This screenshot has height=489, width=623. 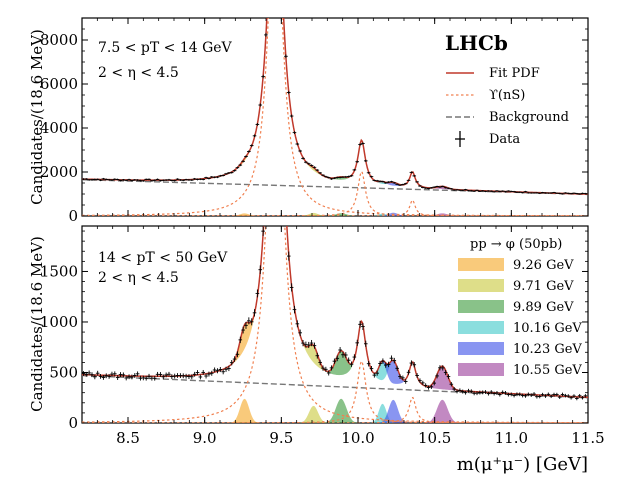 I want to click on legend-background-label: Background, so click(x=529, y=117).